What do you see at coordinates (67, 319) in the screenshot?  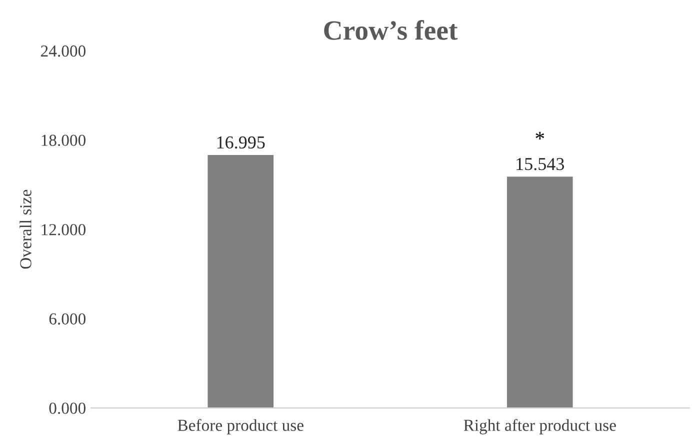 I see `y-tick-label: 6.000` at bounding box center [67, 319].